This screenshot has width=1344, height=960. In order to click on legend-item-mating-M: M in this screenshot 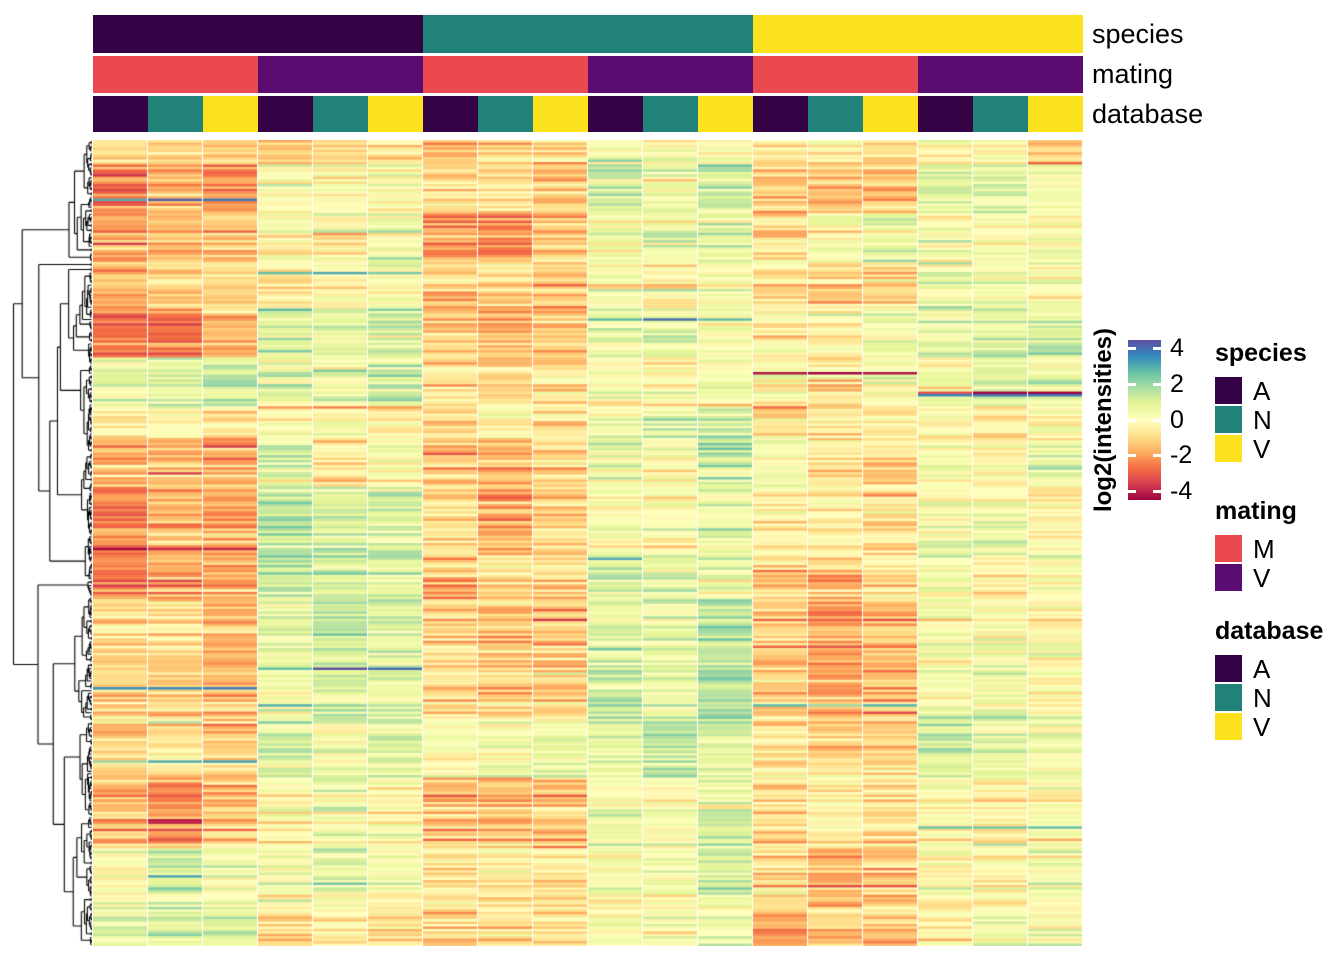, I will do `click(1256, 548)`.